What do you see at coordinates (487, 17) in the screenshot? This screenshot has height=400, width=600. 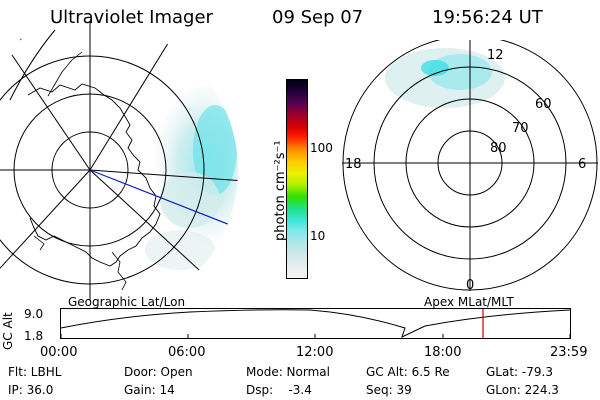 I see `observation-time: 19:56:24 UT` at bounding box center [487, 17].